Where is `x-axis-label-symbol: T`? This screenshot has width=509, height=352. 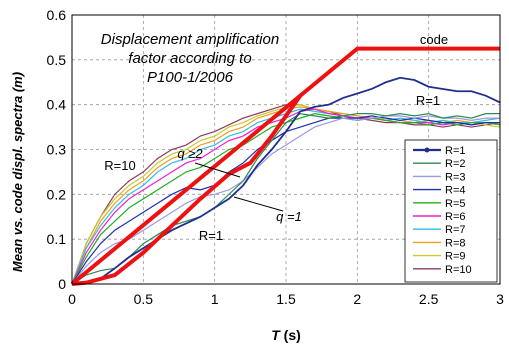
x-axis-label-symbol: T is located at coordinates (276, 335).